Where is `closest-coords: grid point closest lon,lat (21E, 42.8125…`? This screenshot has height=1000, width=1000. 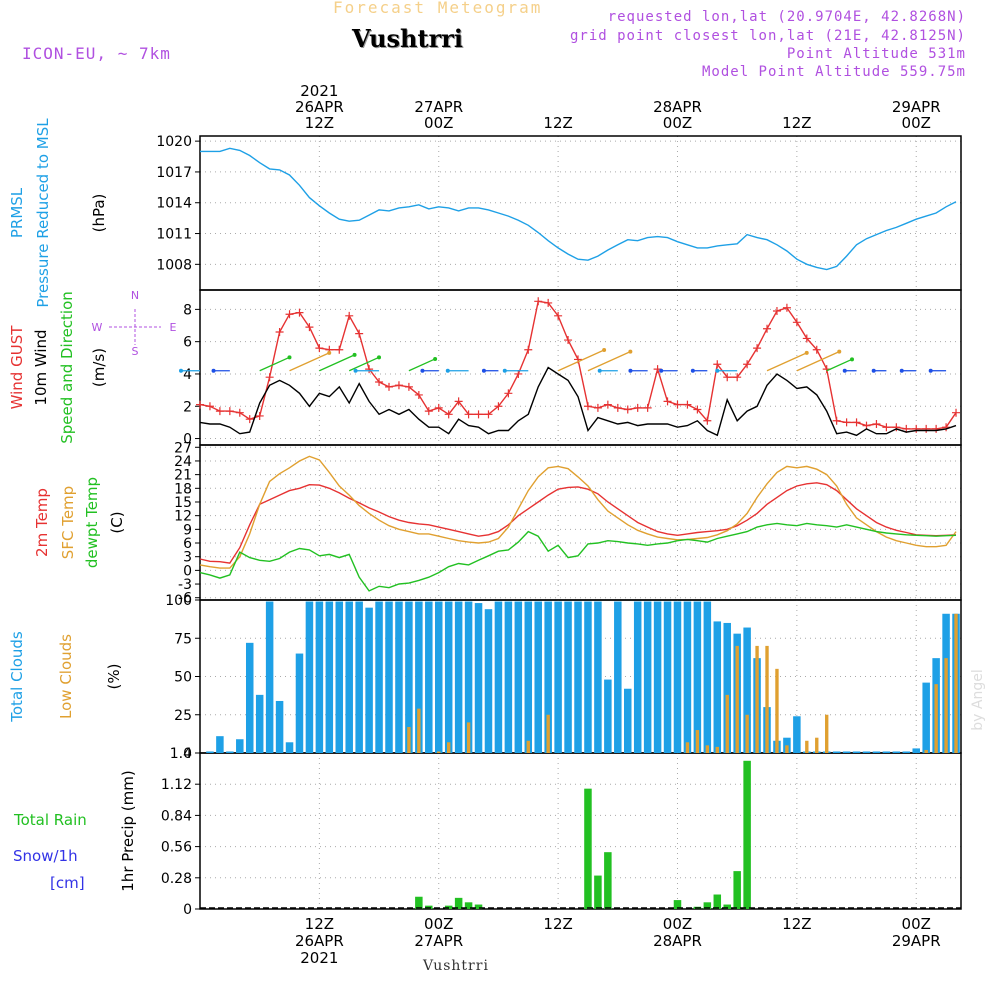
closest-coords: grid point closest lon,lat (21E, 42.8125… is located at coordinates (767, 36).